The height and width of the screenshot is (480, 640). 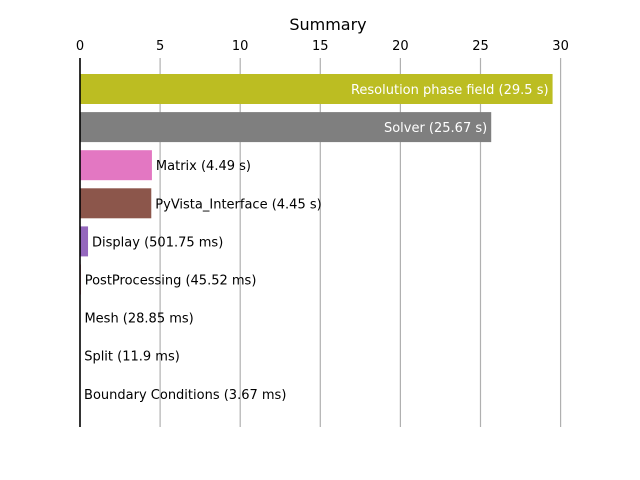 What do you see at coordinates (435, 128) in the screenshot?
I see `bar-label-1: Solver (25.67 s)` at bounding box center [435, 128].